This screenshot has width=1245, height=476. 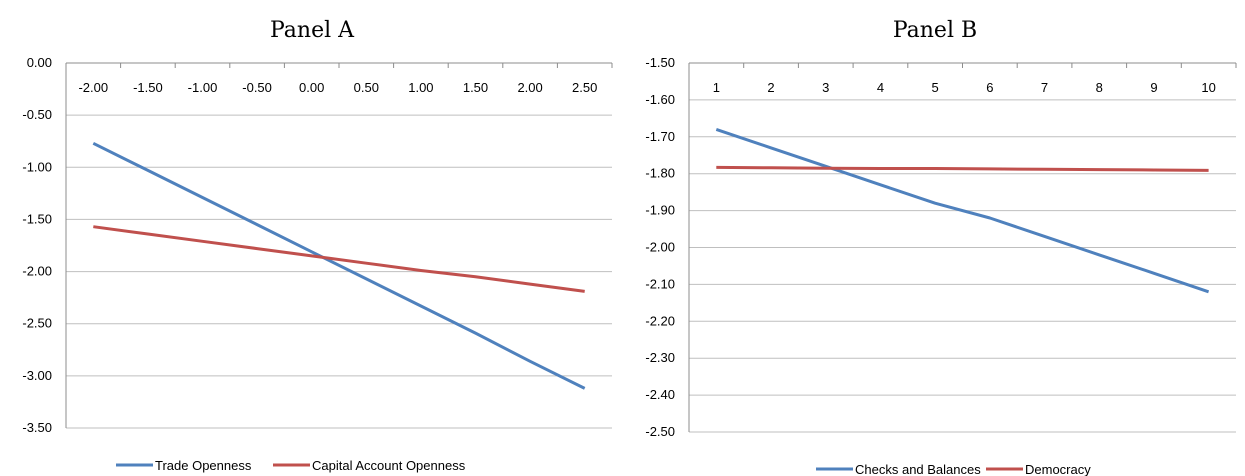 I want to click on panel-b-title: Panel B, so click(x=935, y=30).